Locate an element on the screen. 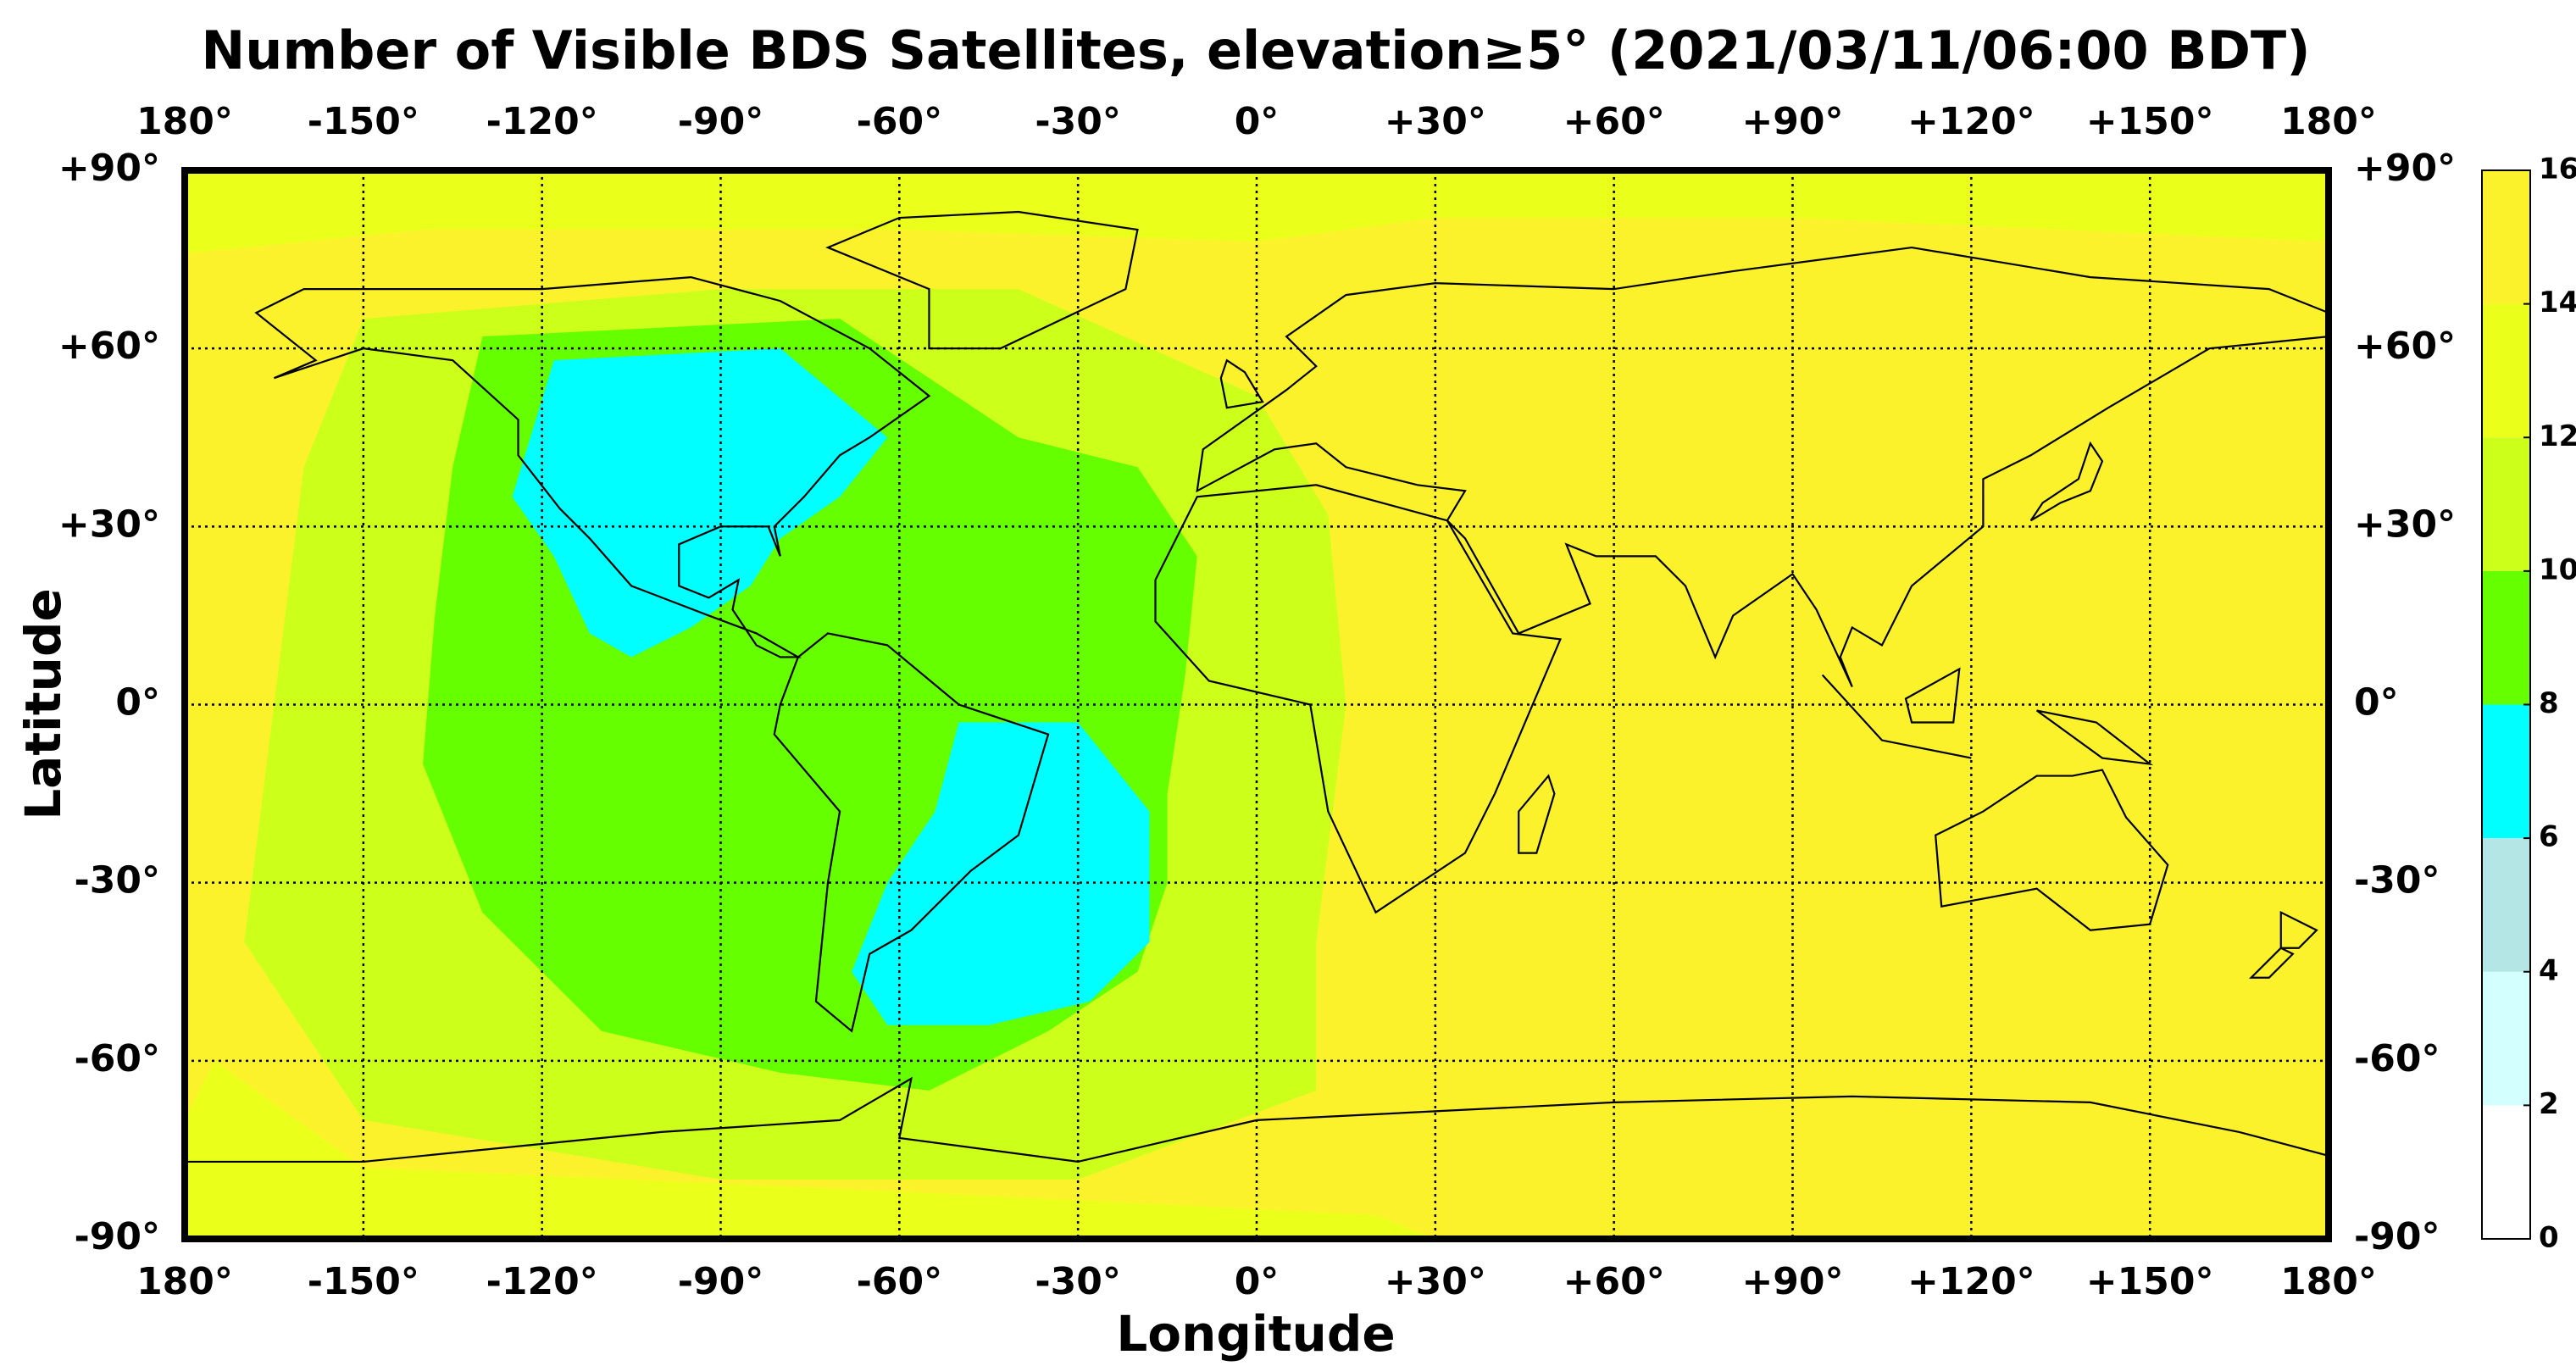 This screenshot has width=2576, height=1366. coast-eurasia is located at coordinates (1763, 466).